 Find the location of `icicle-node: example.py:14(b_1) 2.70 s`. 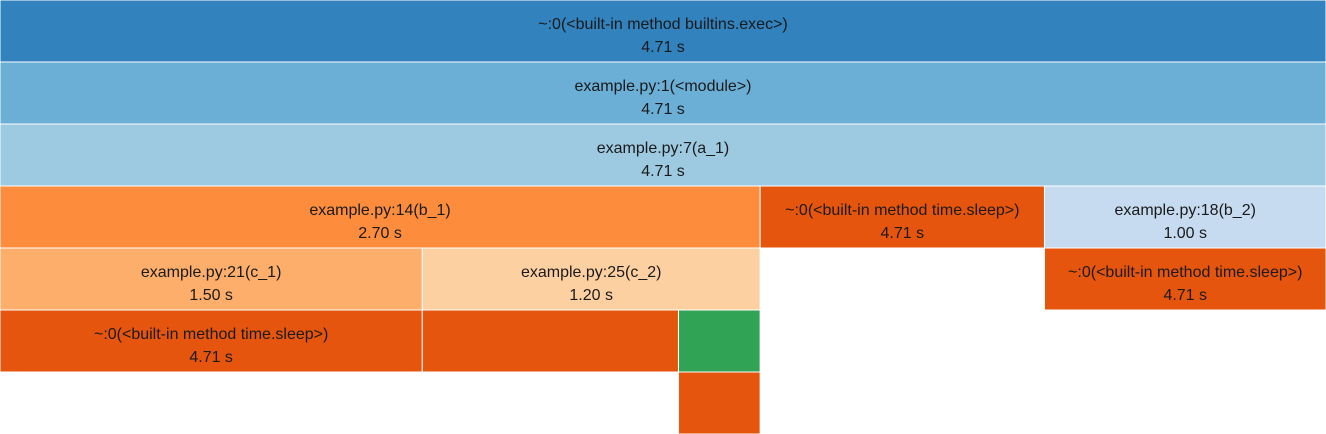

icicle-node: example.py:14(b_1) 2.70 s is located at coordinates (380, 217).